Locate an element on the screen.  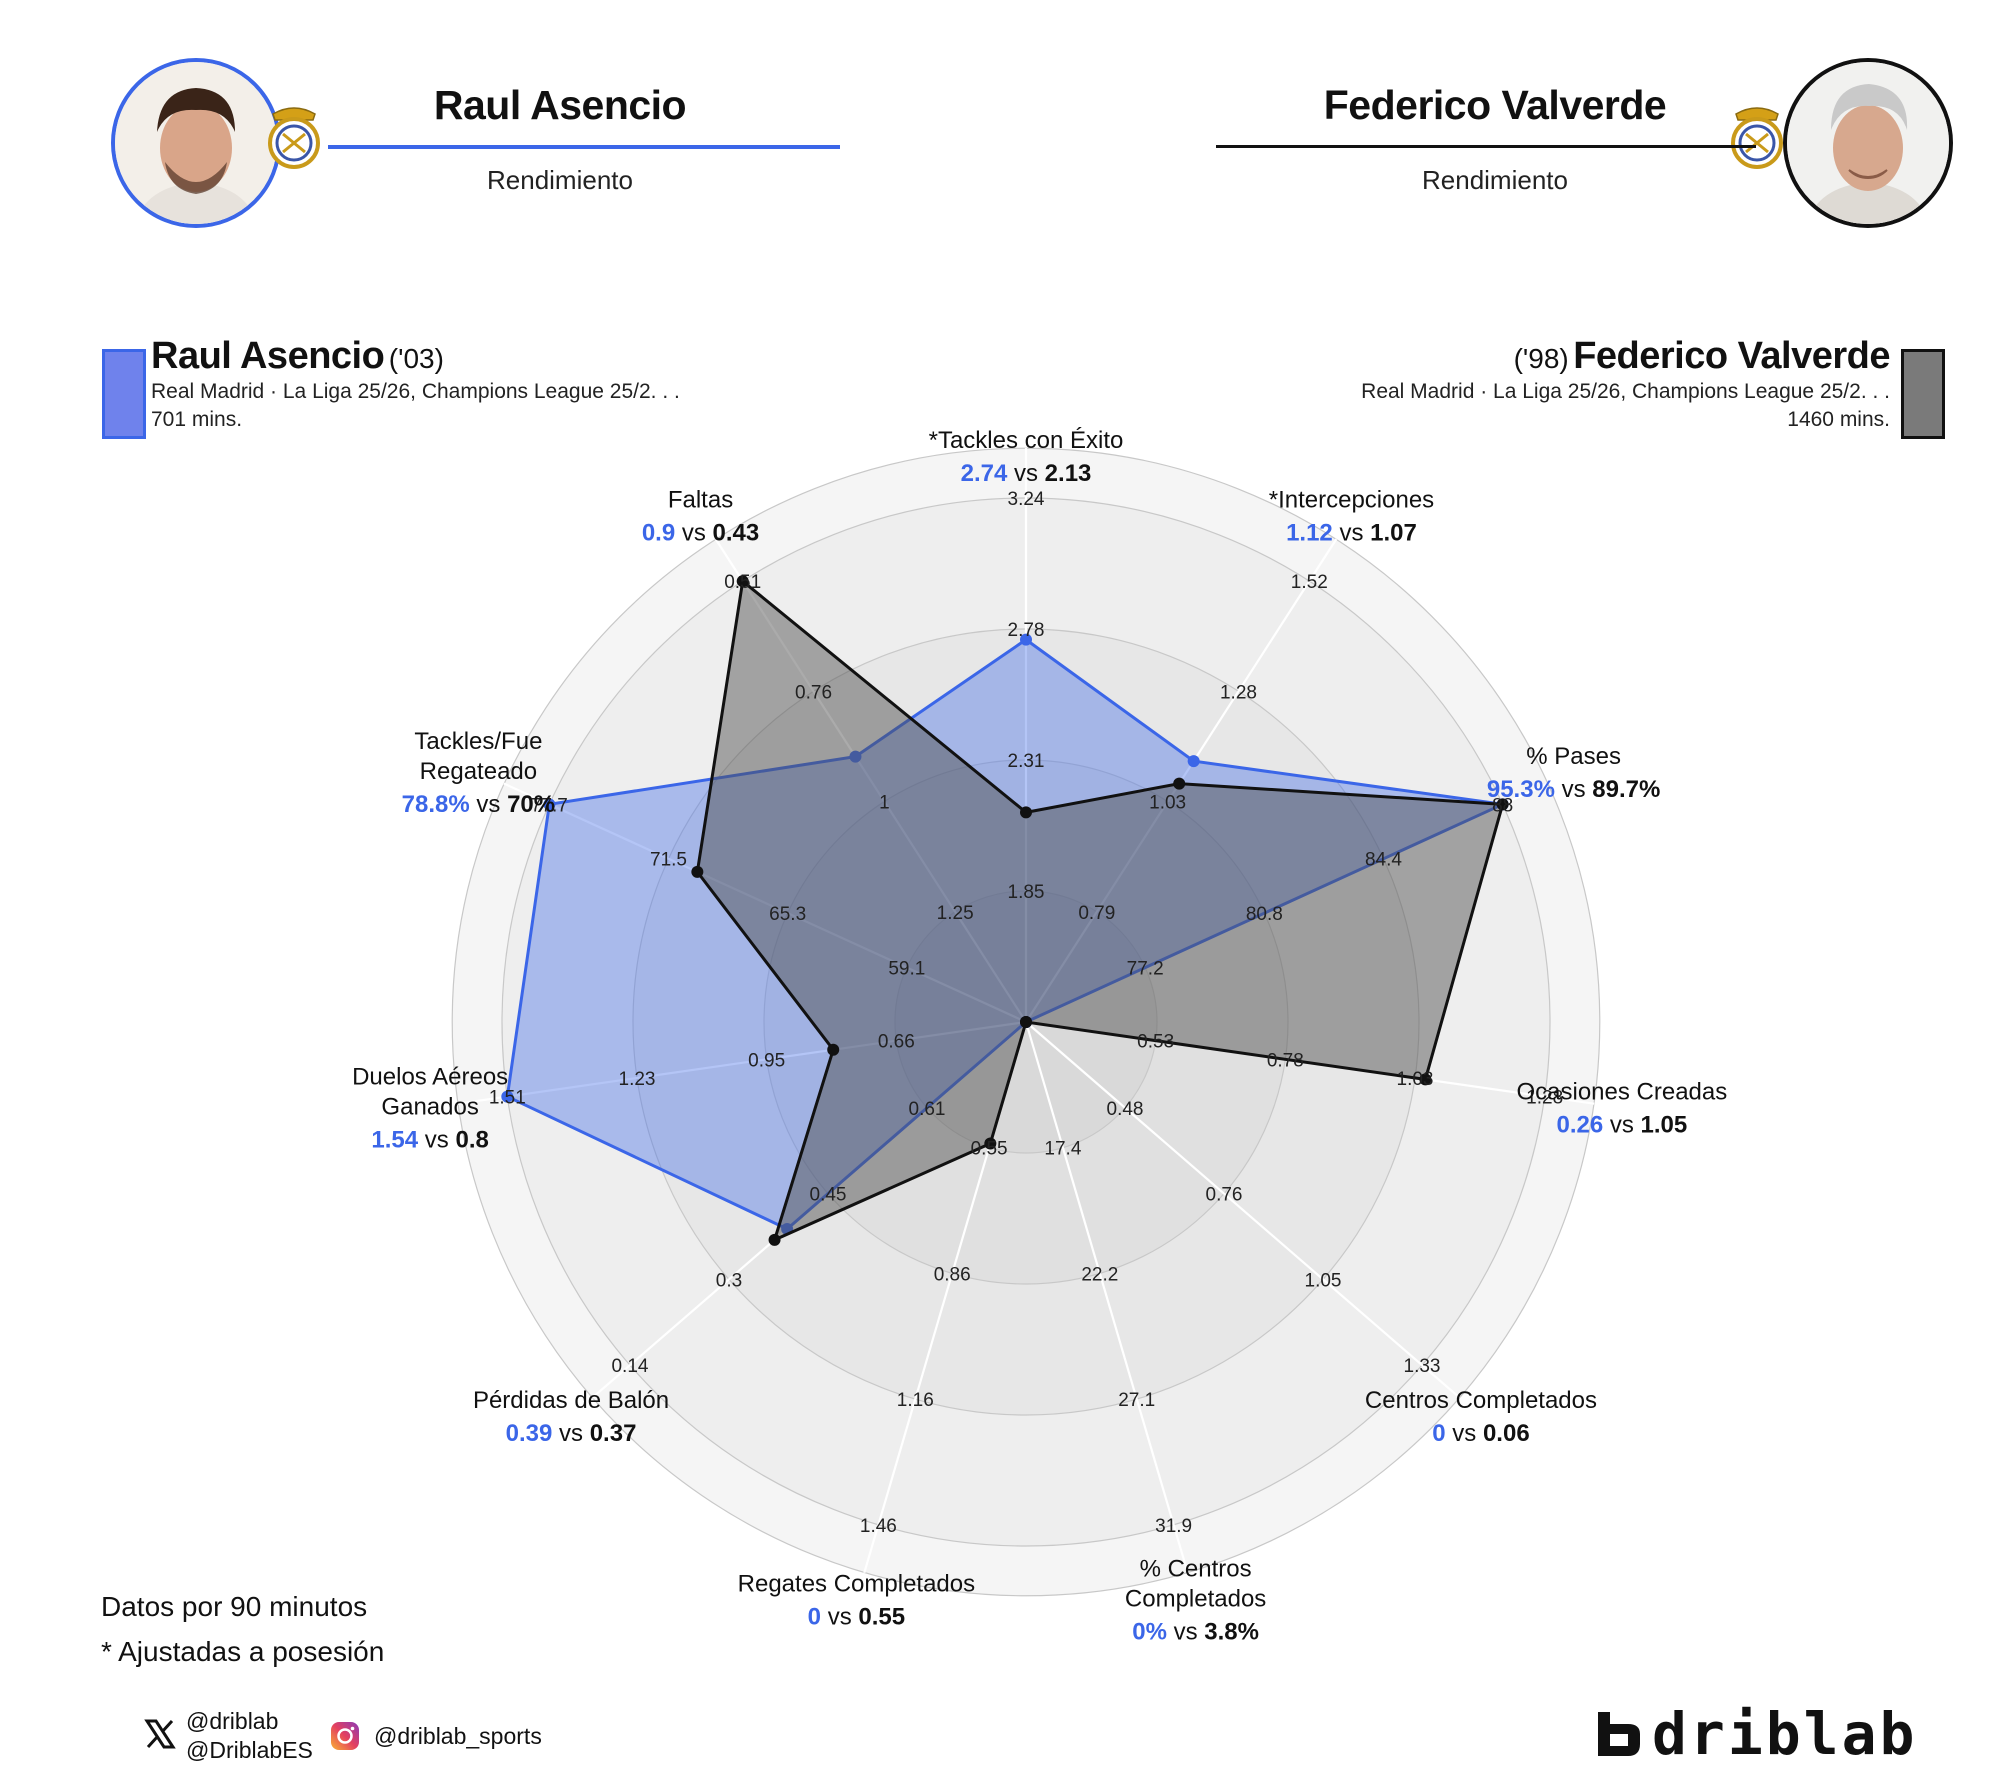
left-header-rule is located at coordinates (584, 147).